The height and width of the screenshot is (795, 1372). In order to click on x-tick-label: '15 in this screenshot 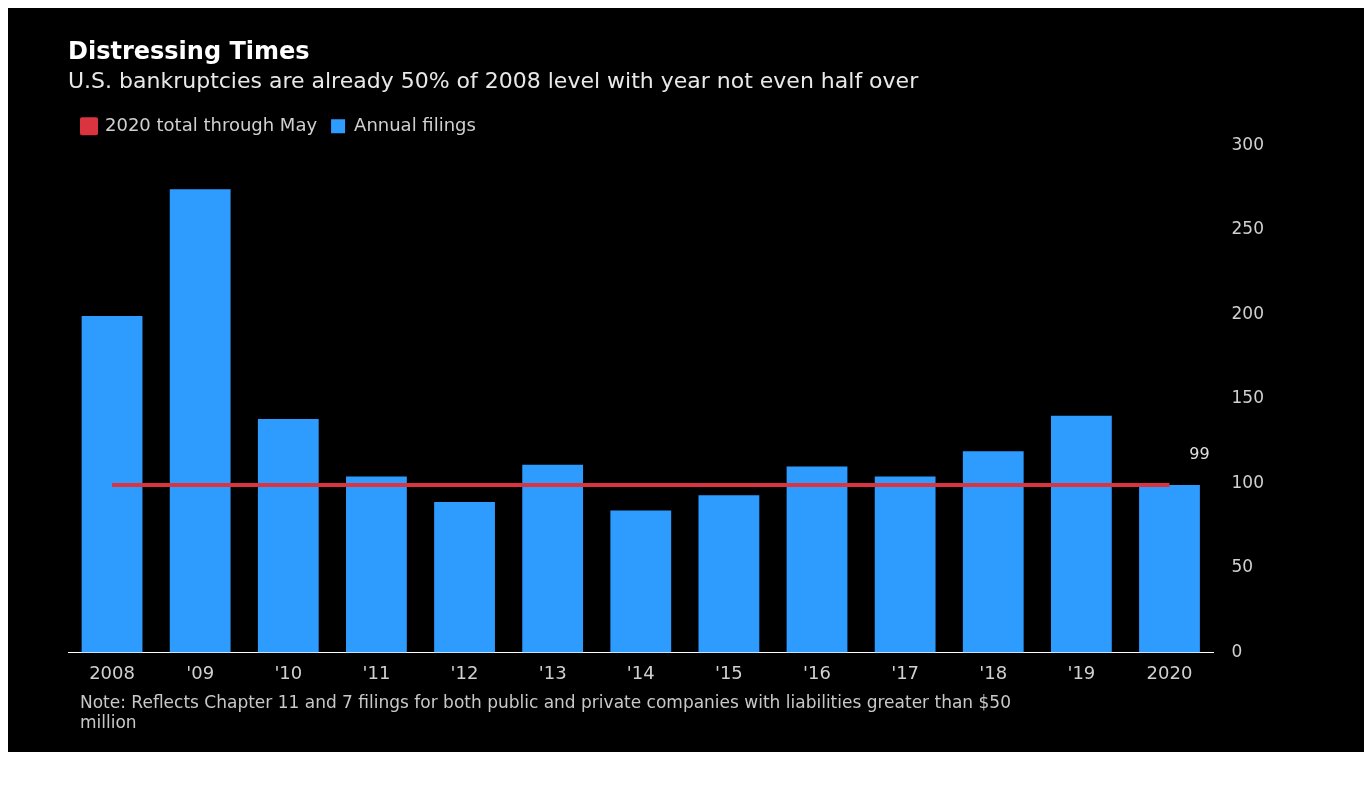, I will do `click(728, 672)`.